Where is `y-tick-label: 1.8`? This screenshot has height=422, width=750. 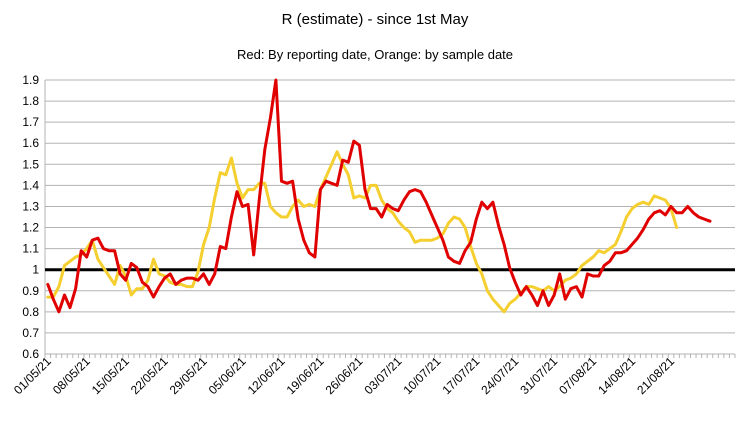
y-tick-label: 1.8 is located at coordinates (30, 101).